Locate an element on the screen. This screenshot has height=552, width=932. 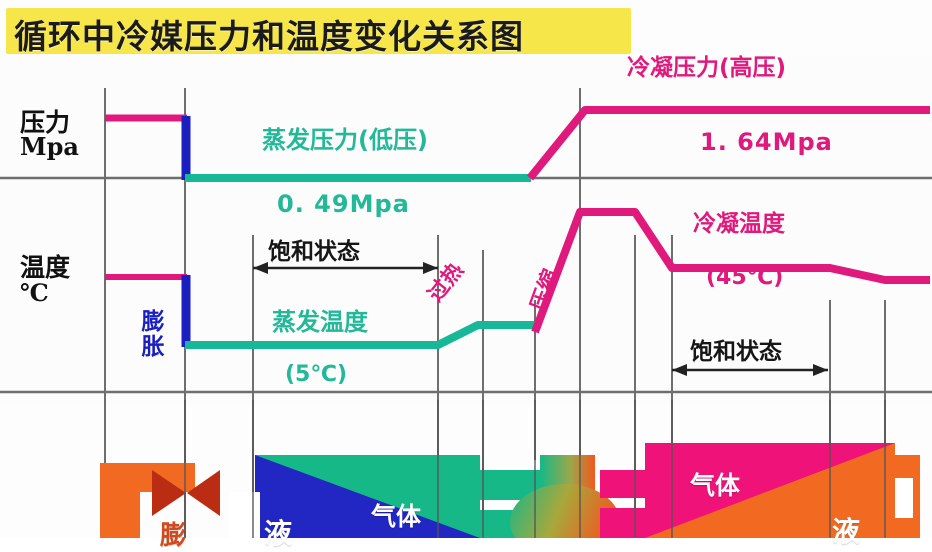
cycle-gas-low-label: 气体 is located at coordinates (396, 516).